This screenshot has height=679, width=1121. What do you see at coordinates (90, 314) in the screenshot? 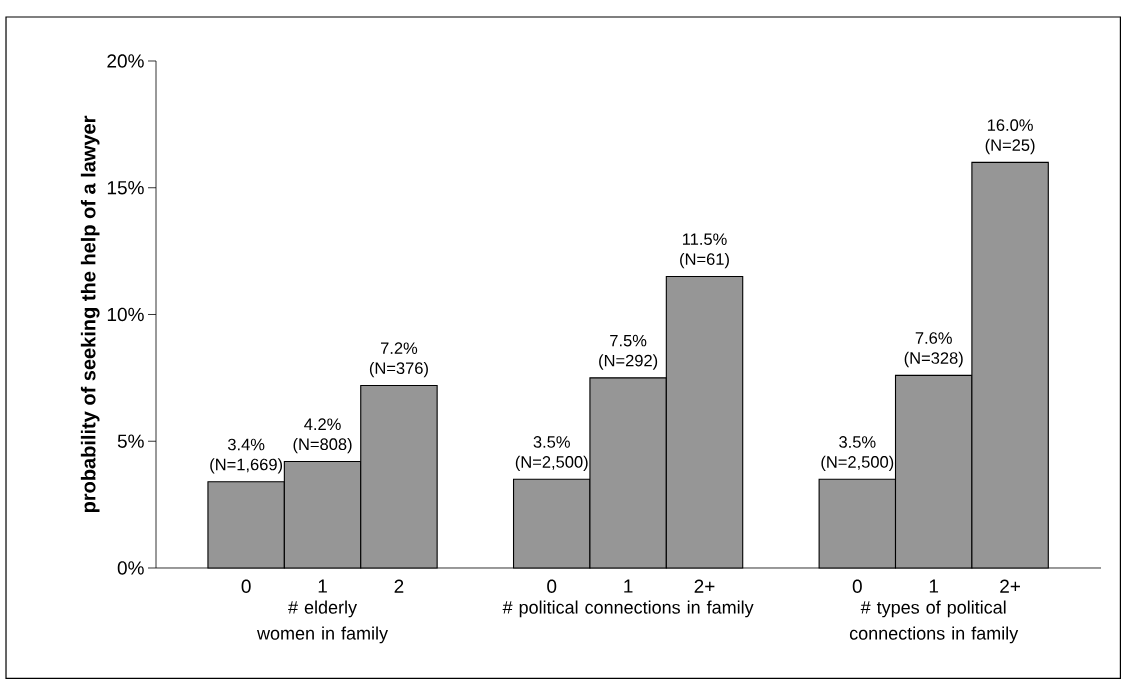
I see `y-axis-title: probability of seeking the help of a lawyer` at bounding box center [90, 314].